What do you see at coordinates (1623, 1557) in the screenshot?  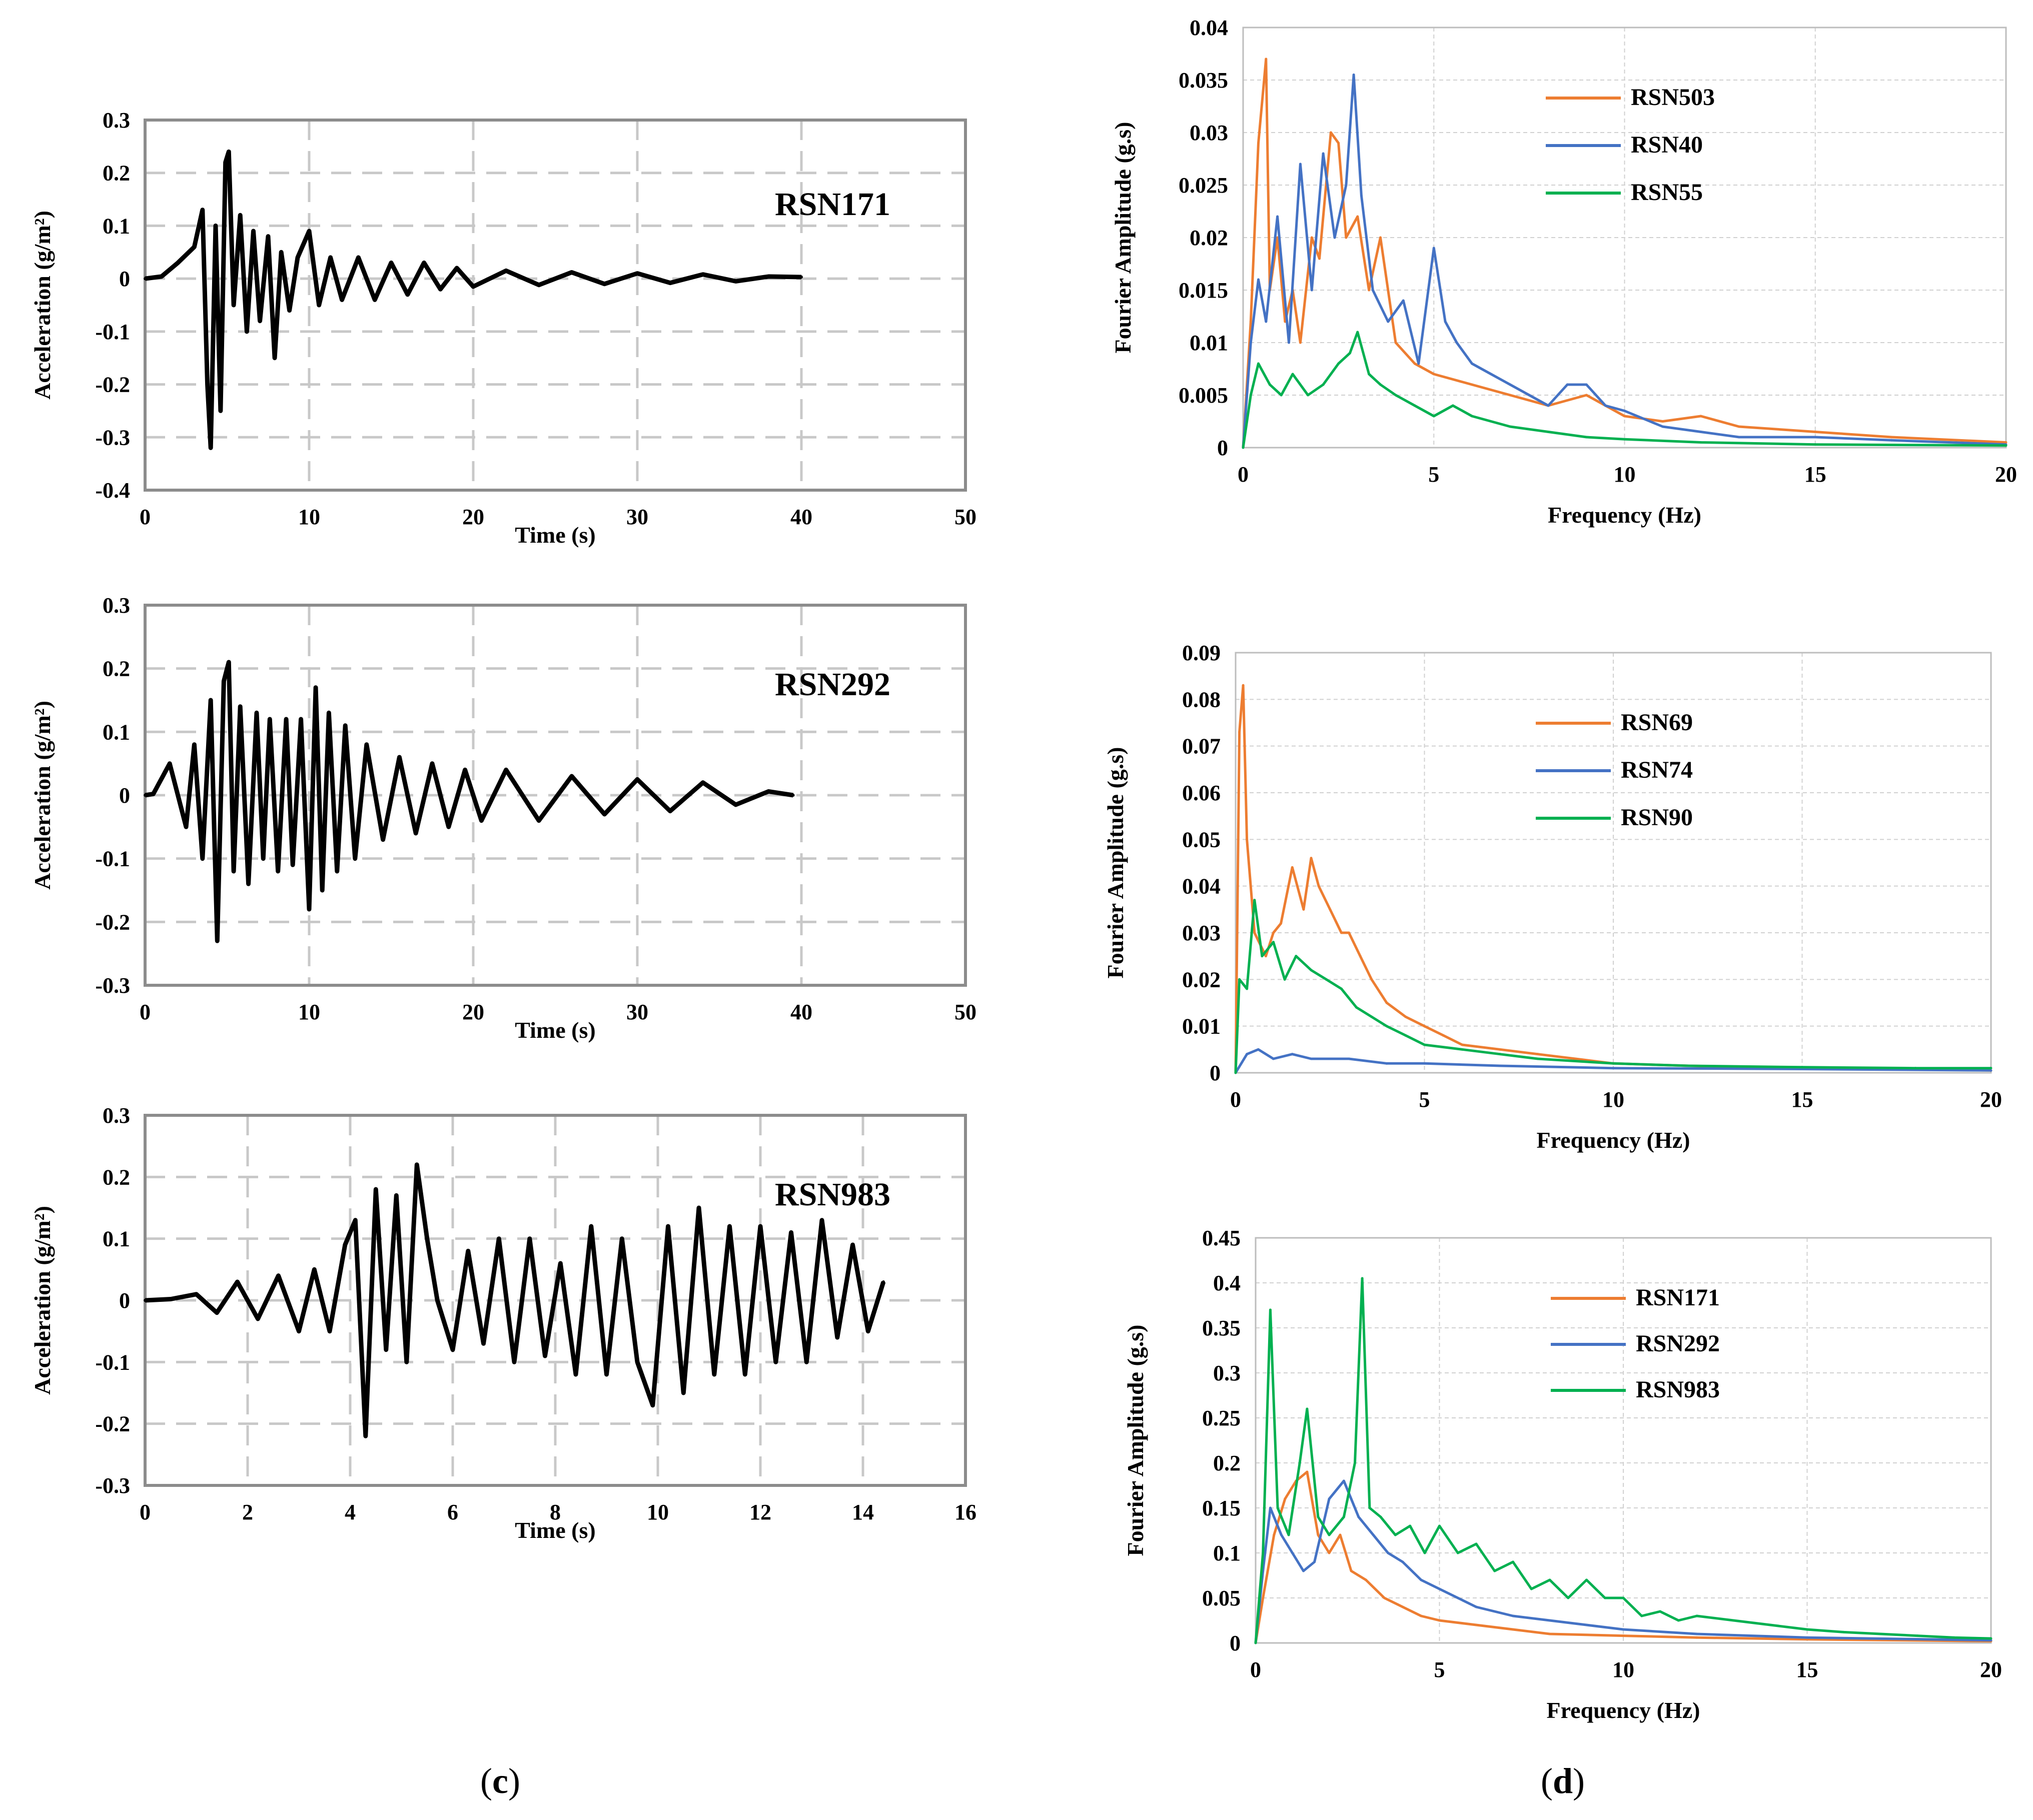 I see `series-line-rsn171` at bounding box center [1623, 1557].